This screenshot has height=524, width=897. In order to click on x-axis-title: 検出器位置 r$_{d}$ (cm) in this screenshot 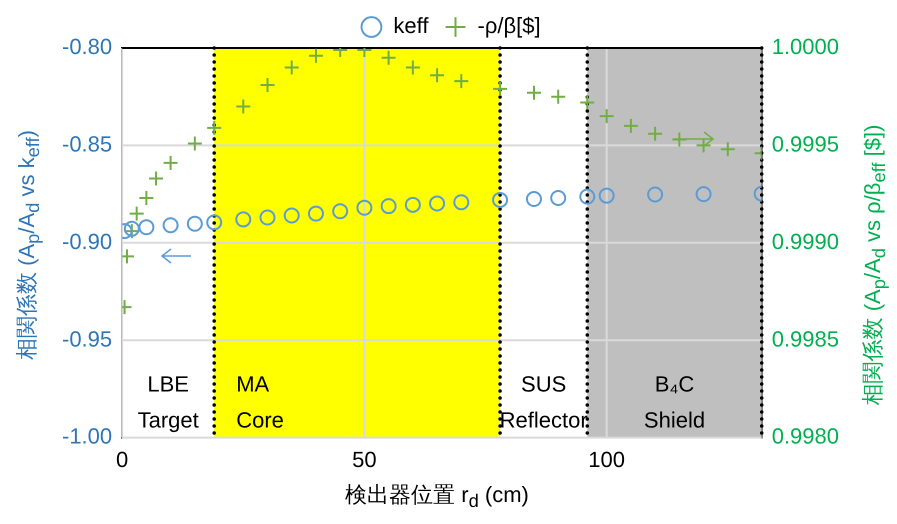, I will do `click(437, 496)`.